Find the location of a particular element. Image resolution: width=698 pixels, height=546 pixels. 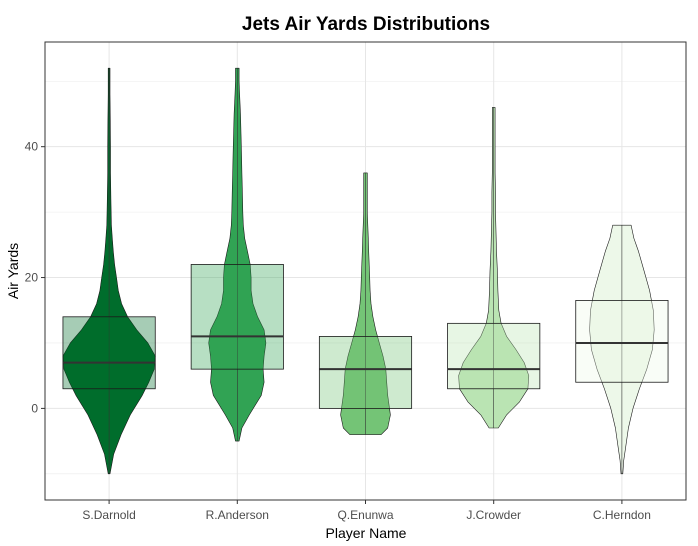

y-axis-title: Air Yards is located at coordinates (13, 271).